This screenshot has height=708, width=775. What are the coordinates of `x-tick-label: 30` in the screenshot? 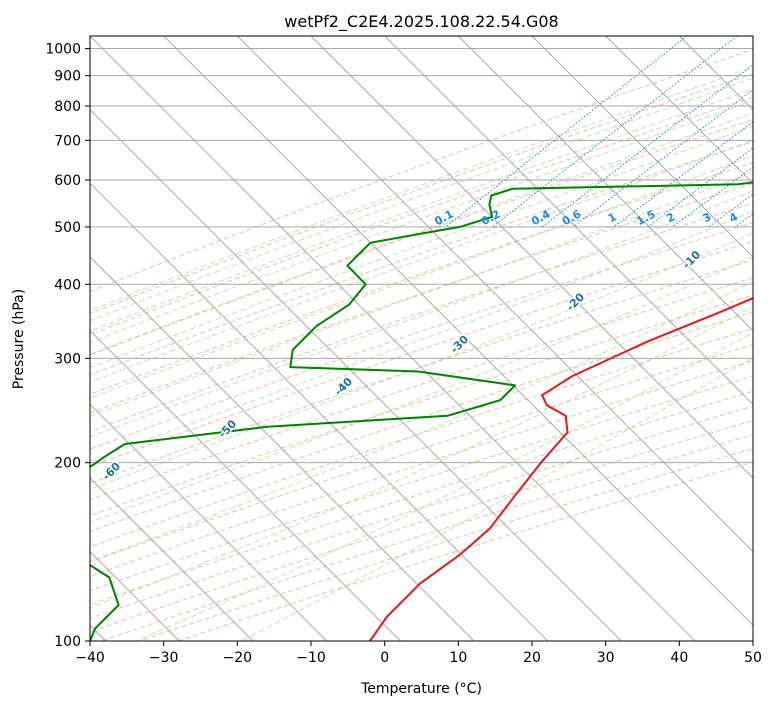 It's located at (606, 658).